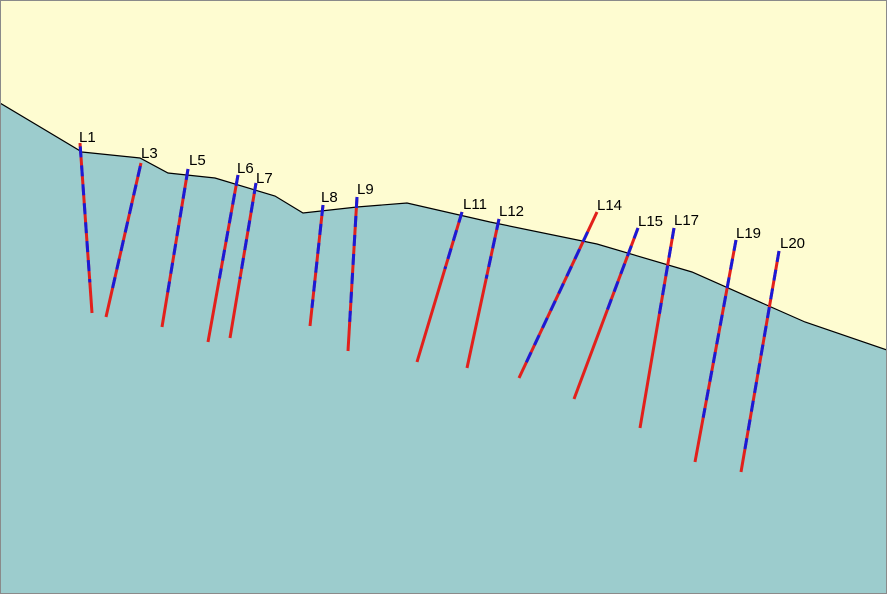 The width and height of the screenshot is (887, 594). What do you see at coordinates (317, 256) in the screenshot?
I see `line-l8-secondary` at bounding box center [317, 256].